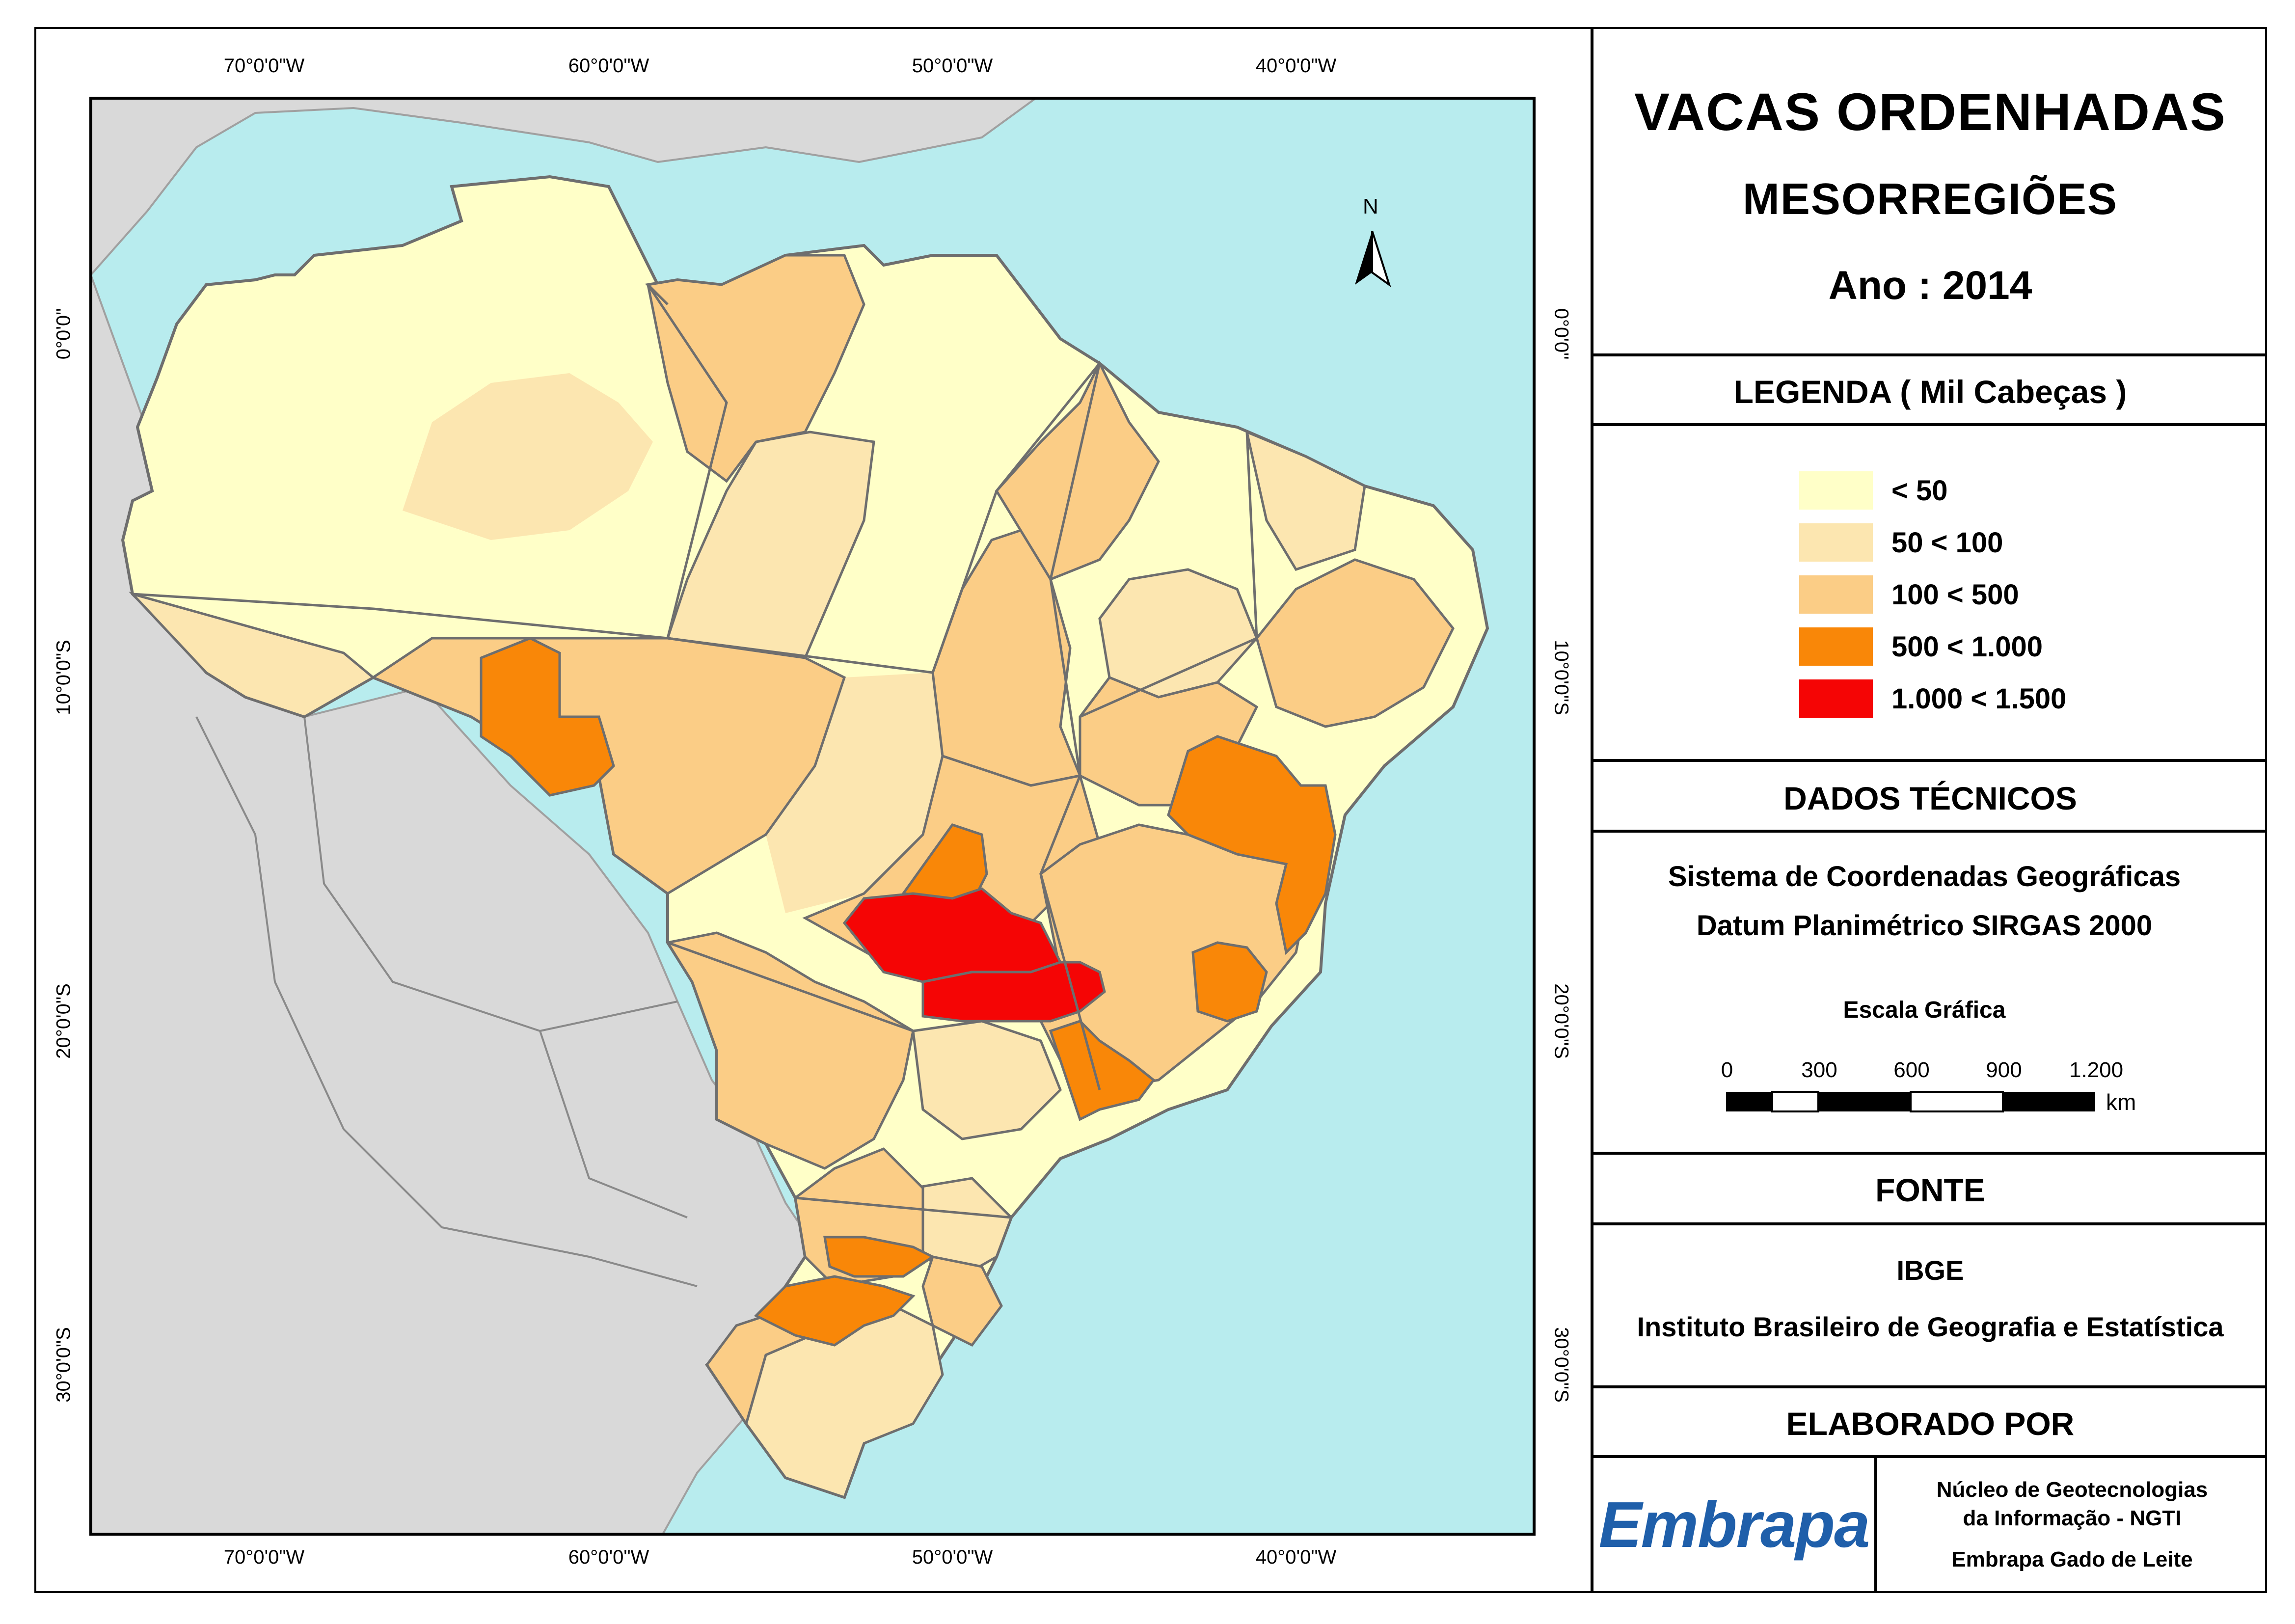 The height and width of the screenshot is (1624, 2295). Describe the element at coordinates (1955, 594) in the screenshot. I see `legend-label: 100 < 500` at that location.